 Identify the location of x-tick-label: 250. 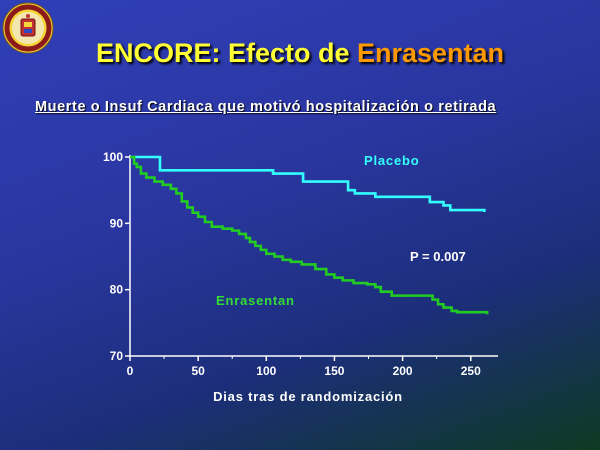
(471, 371).